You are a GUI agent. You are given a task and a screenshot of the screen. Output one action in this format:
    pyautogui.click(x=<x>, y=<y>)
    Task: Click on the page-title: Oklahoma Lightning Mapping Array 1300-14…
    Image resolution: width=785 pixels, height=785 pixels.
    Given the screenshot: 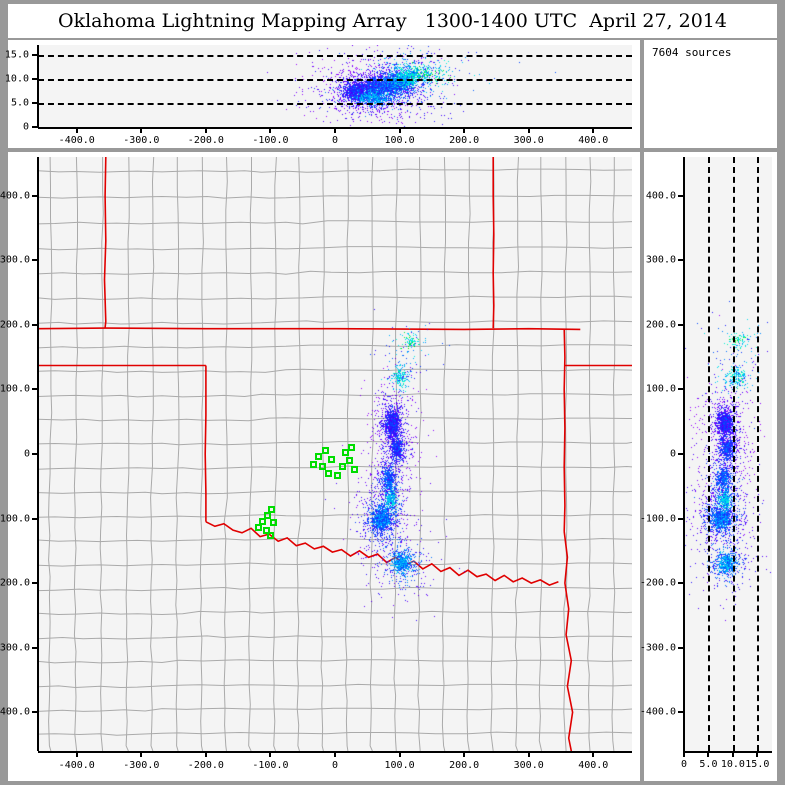 What is the action you would take?
    pyautogui.click(x=392, y=21)
    